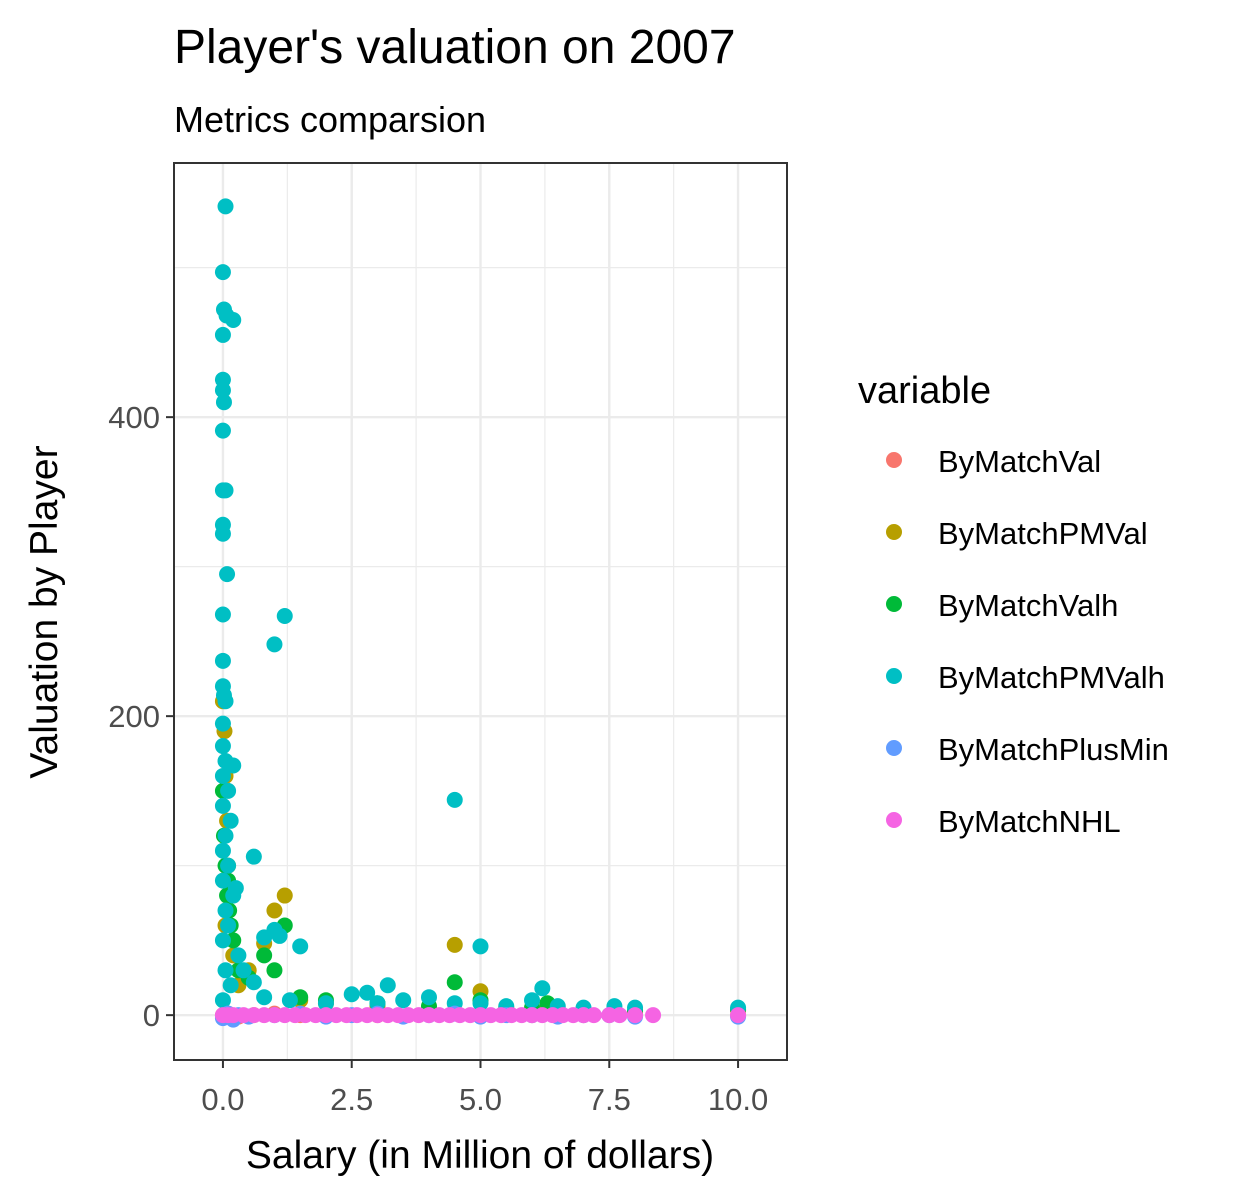 The width and height of the screenshot is (1259, 1200). I want to click on legend-title: variable, so click(924, 391).